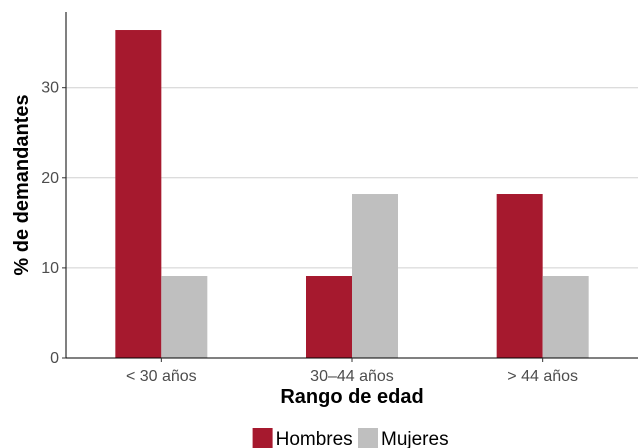 The height and width of the screenshot is (448, 638). What do you see at coordinates (22, 184) in the screenshot?
I see `y-axis-title: % de demandantes` at bounding box center [22, 184].